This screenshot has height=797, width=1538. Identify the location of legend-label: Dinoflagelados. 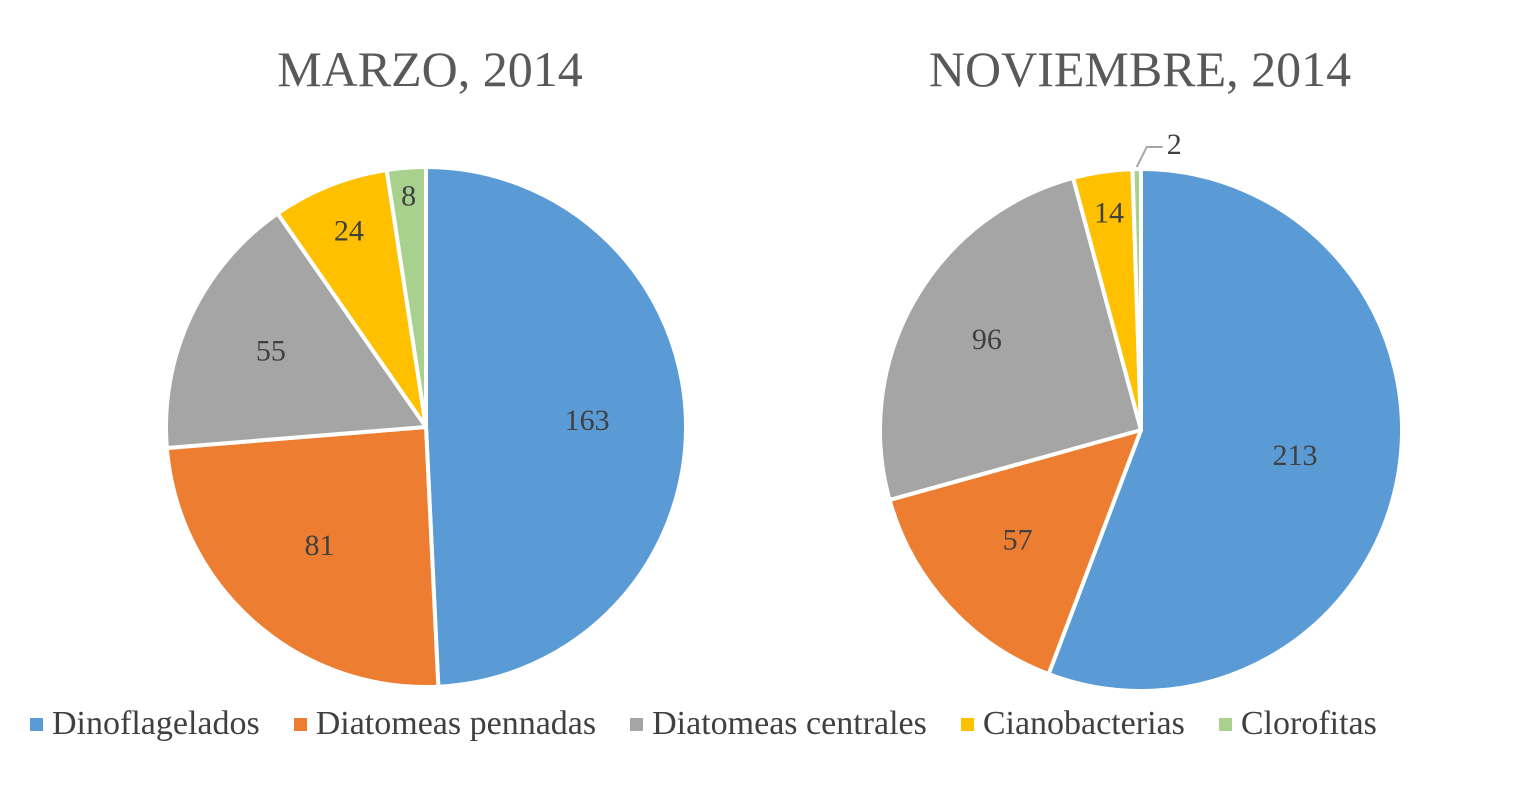
(156, 723).